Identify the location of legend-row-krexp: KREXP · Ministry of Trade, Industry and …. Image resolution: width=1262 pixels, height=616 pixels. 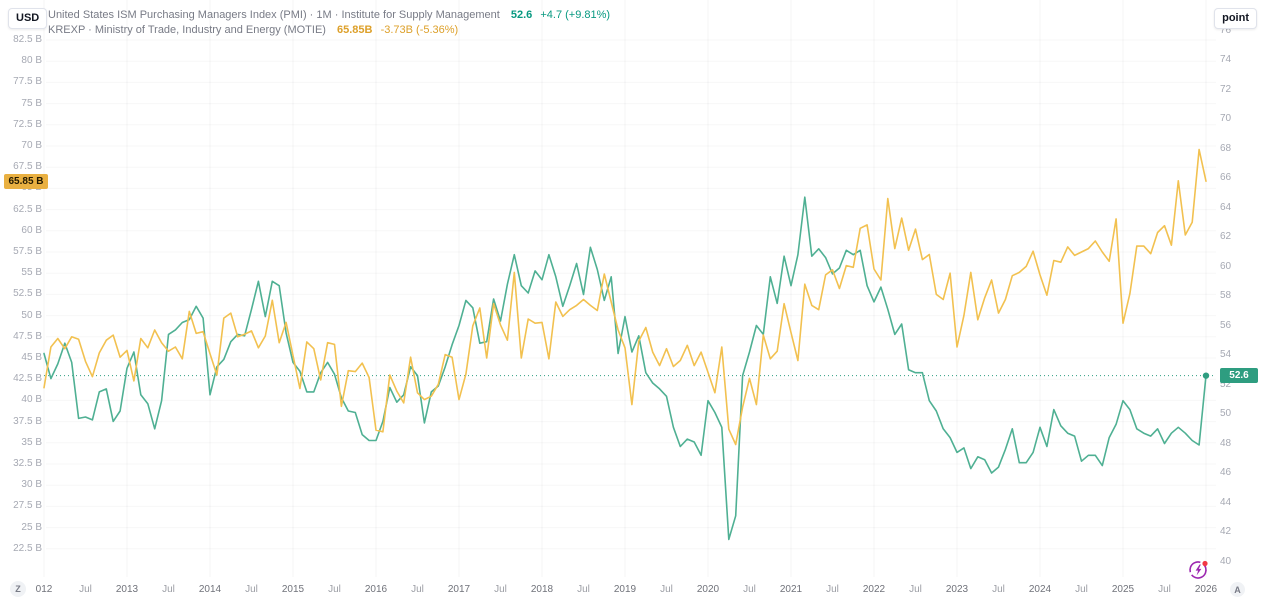
(329, 30).